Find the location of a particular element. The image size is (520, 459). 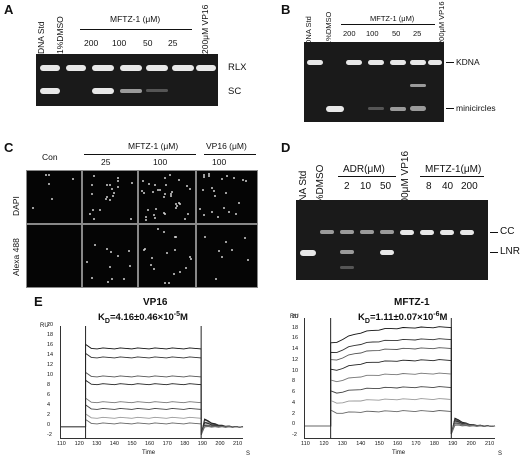

y-tick-label: 4 is located at coordinates (49, 405).